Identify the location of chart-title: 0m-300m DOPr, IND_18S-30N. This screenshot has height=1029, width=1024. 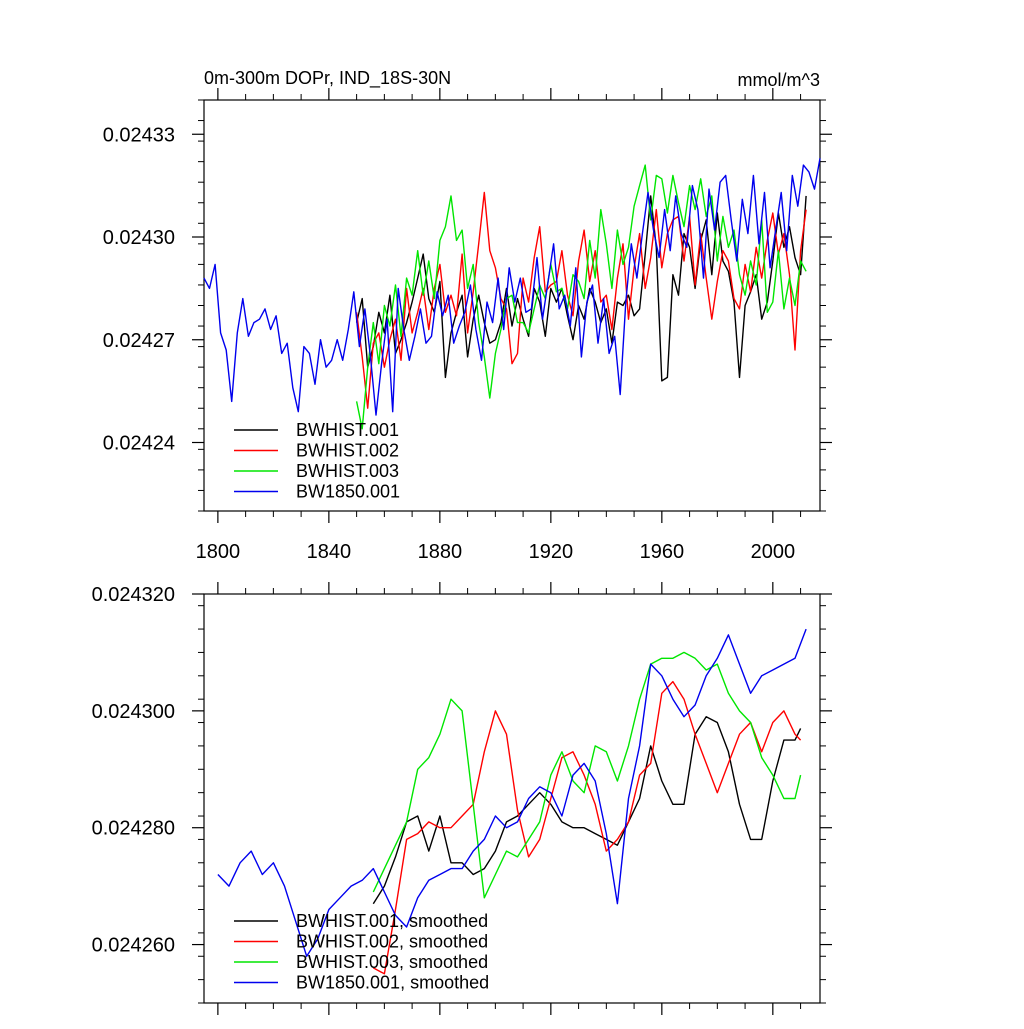
(327, 78).